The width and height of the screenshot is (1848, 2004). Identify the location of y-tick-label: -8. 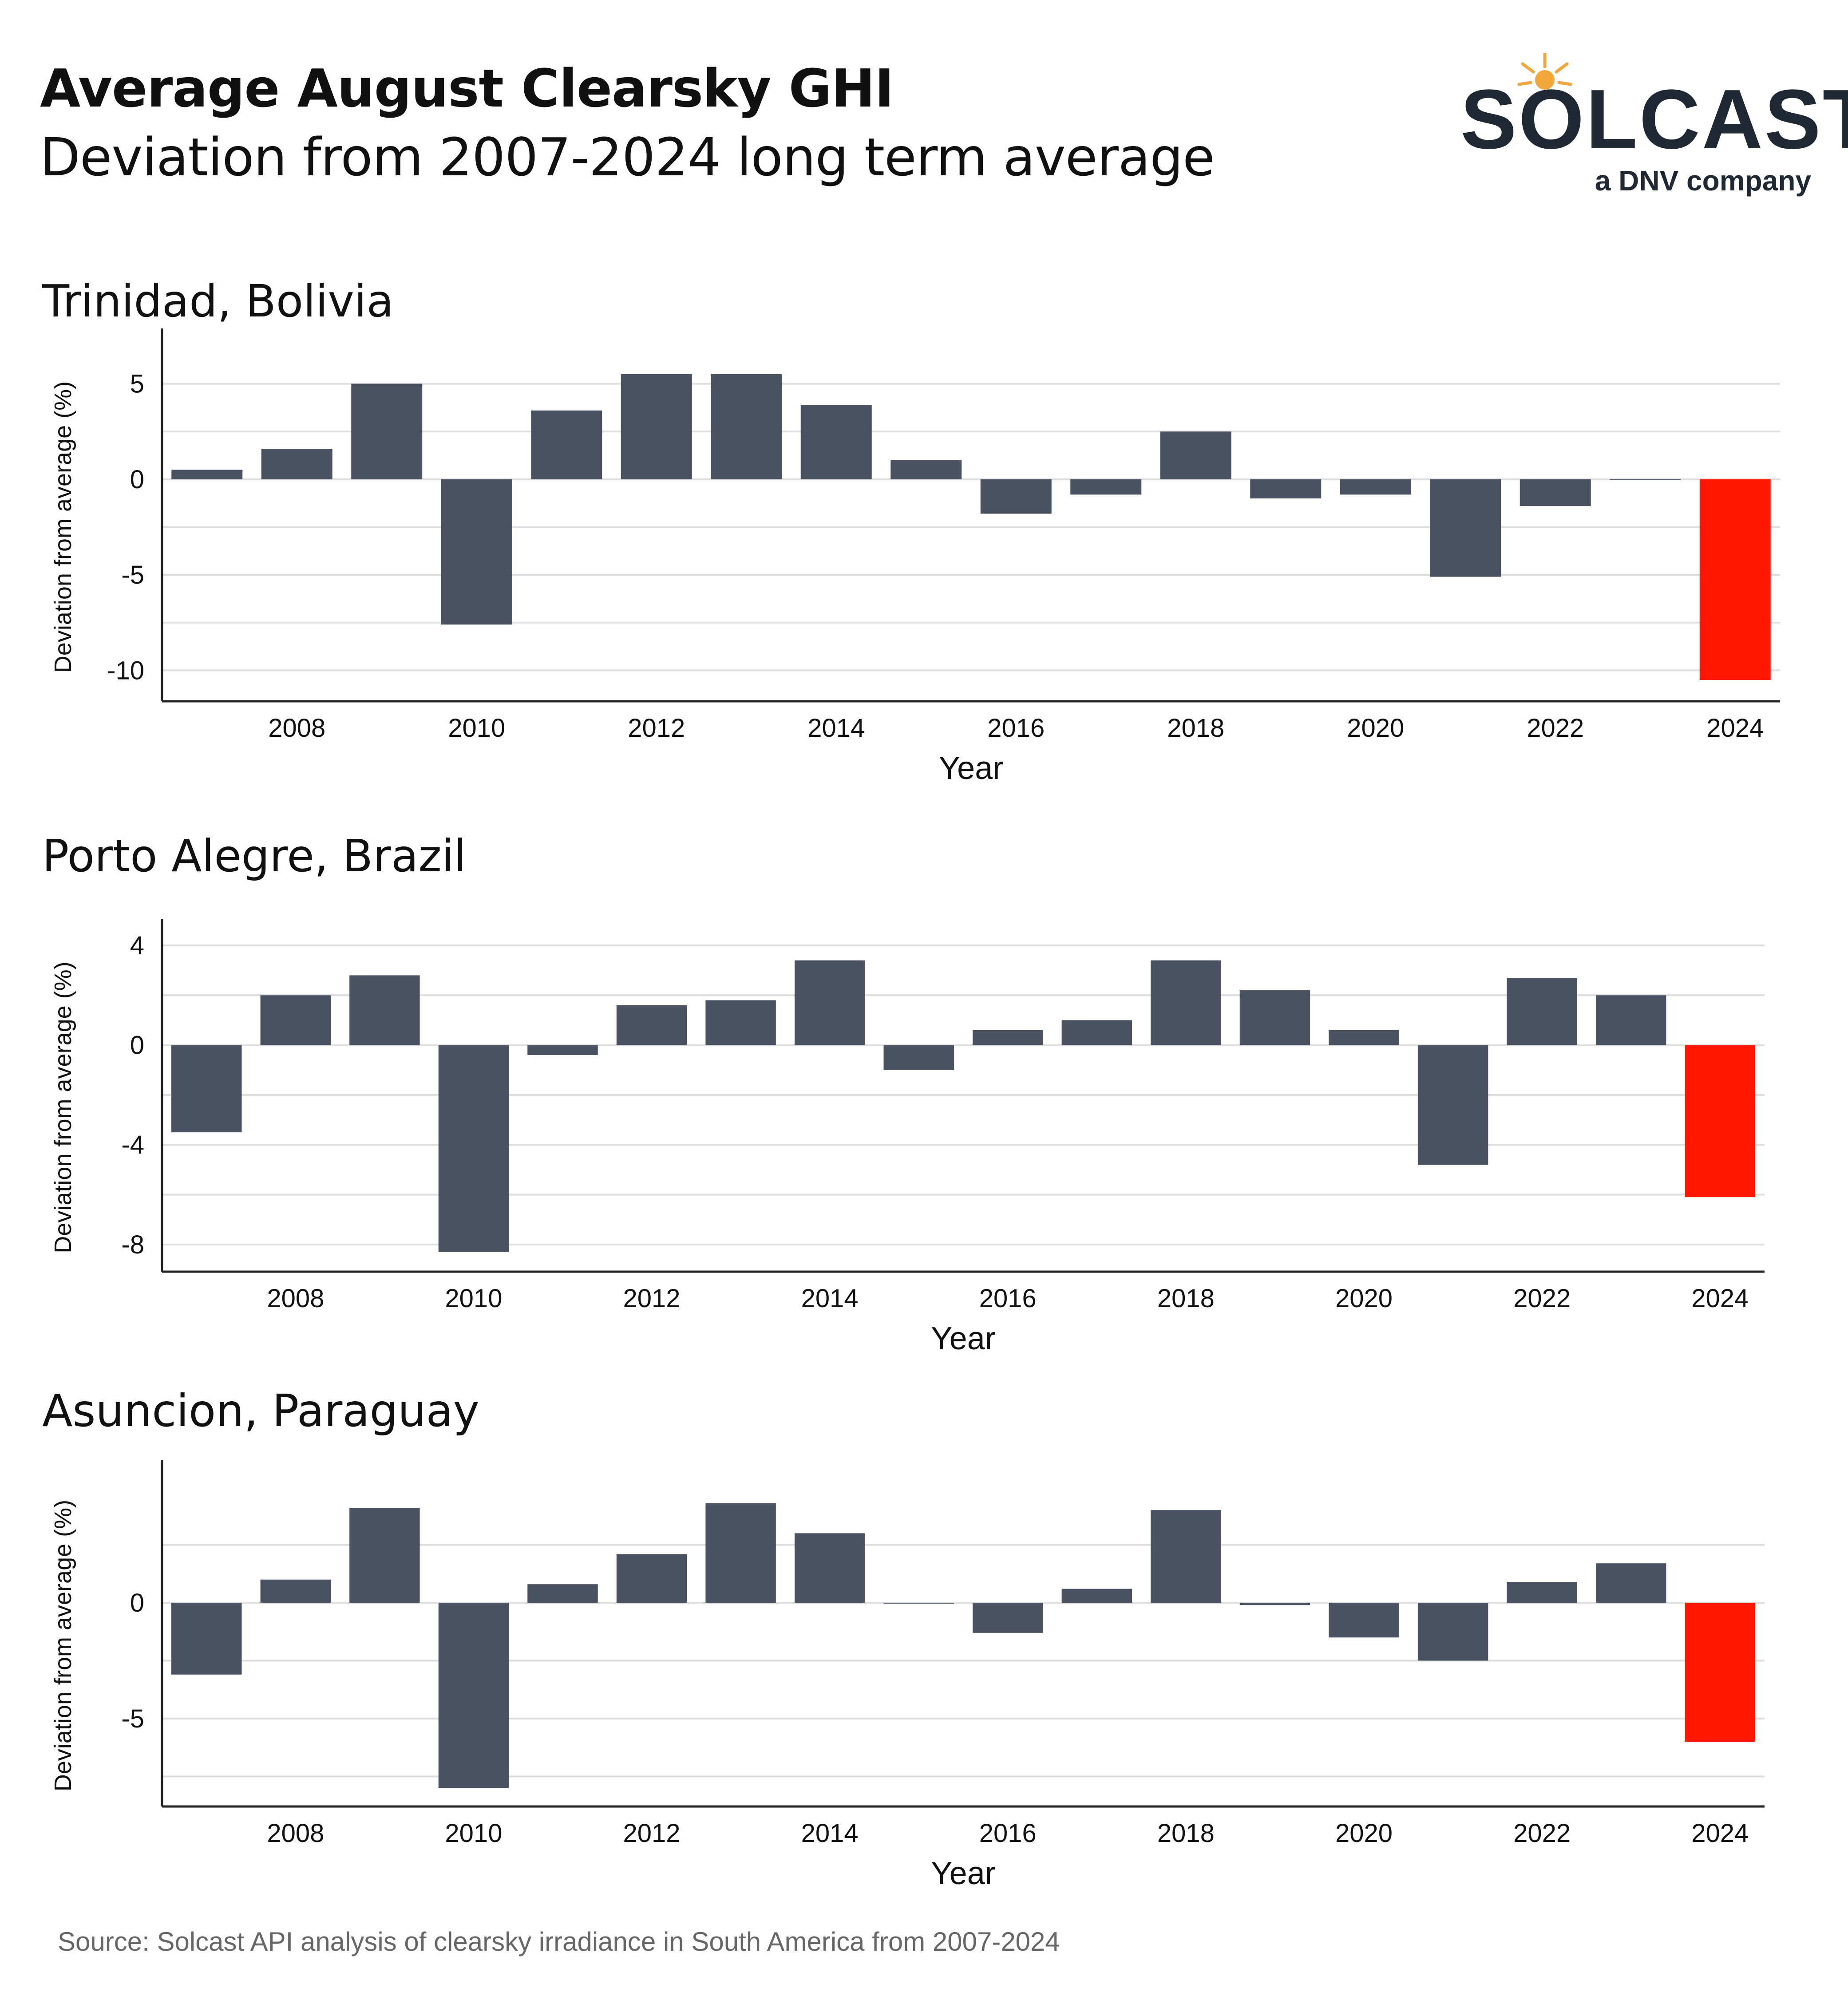
(132, 1244).